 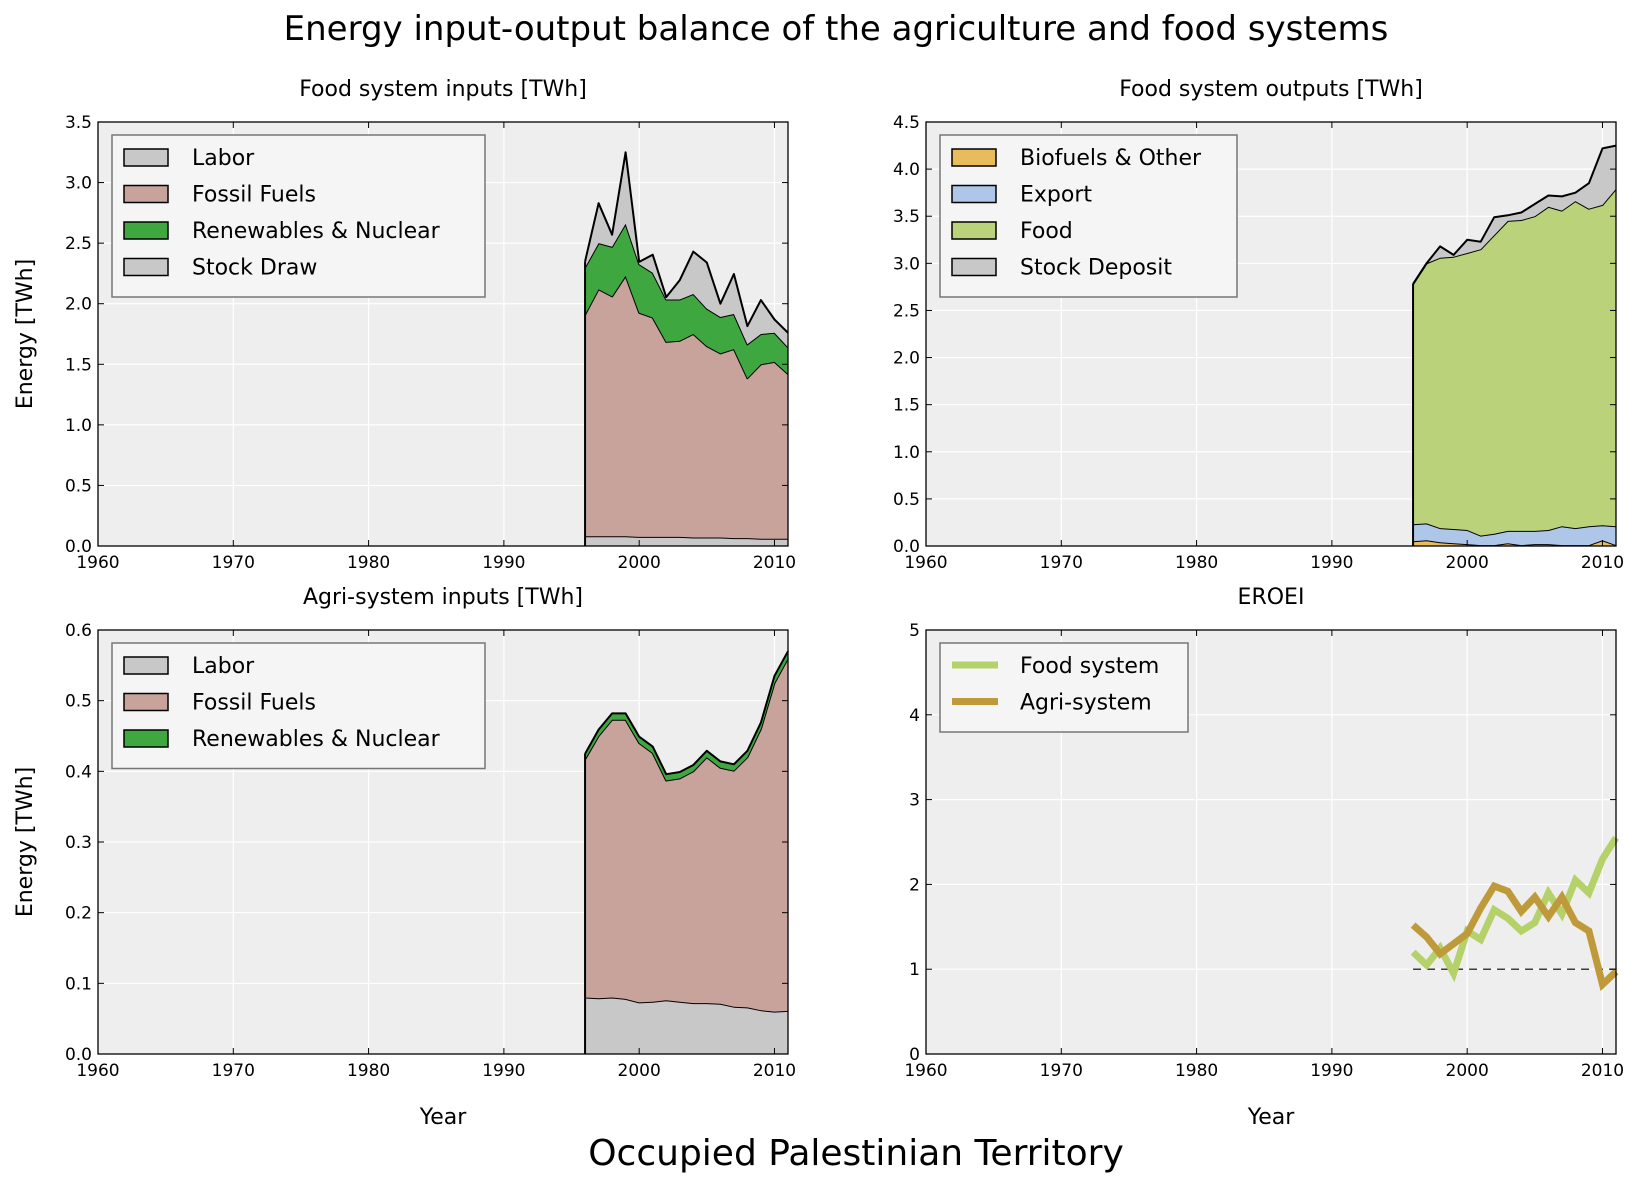 What do you see at coordinates (25, 334) in the screenshot?
I see `chart1-ylabel: Energy [TWh]` at bounding box center [25, 334].